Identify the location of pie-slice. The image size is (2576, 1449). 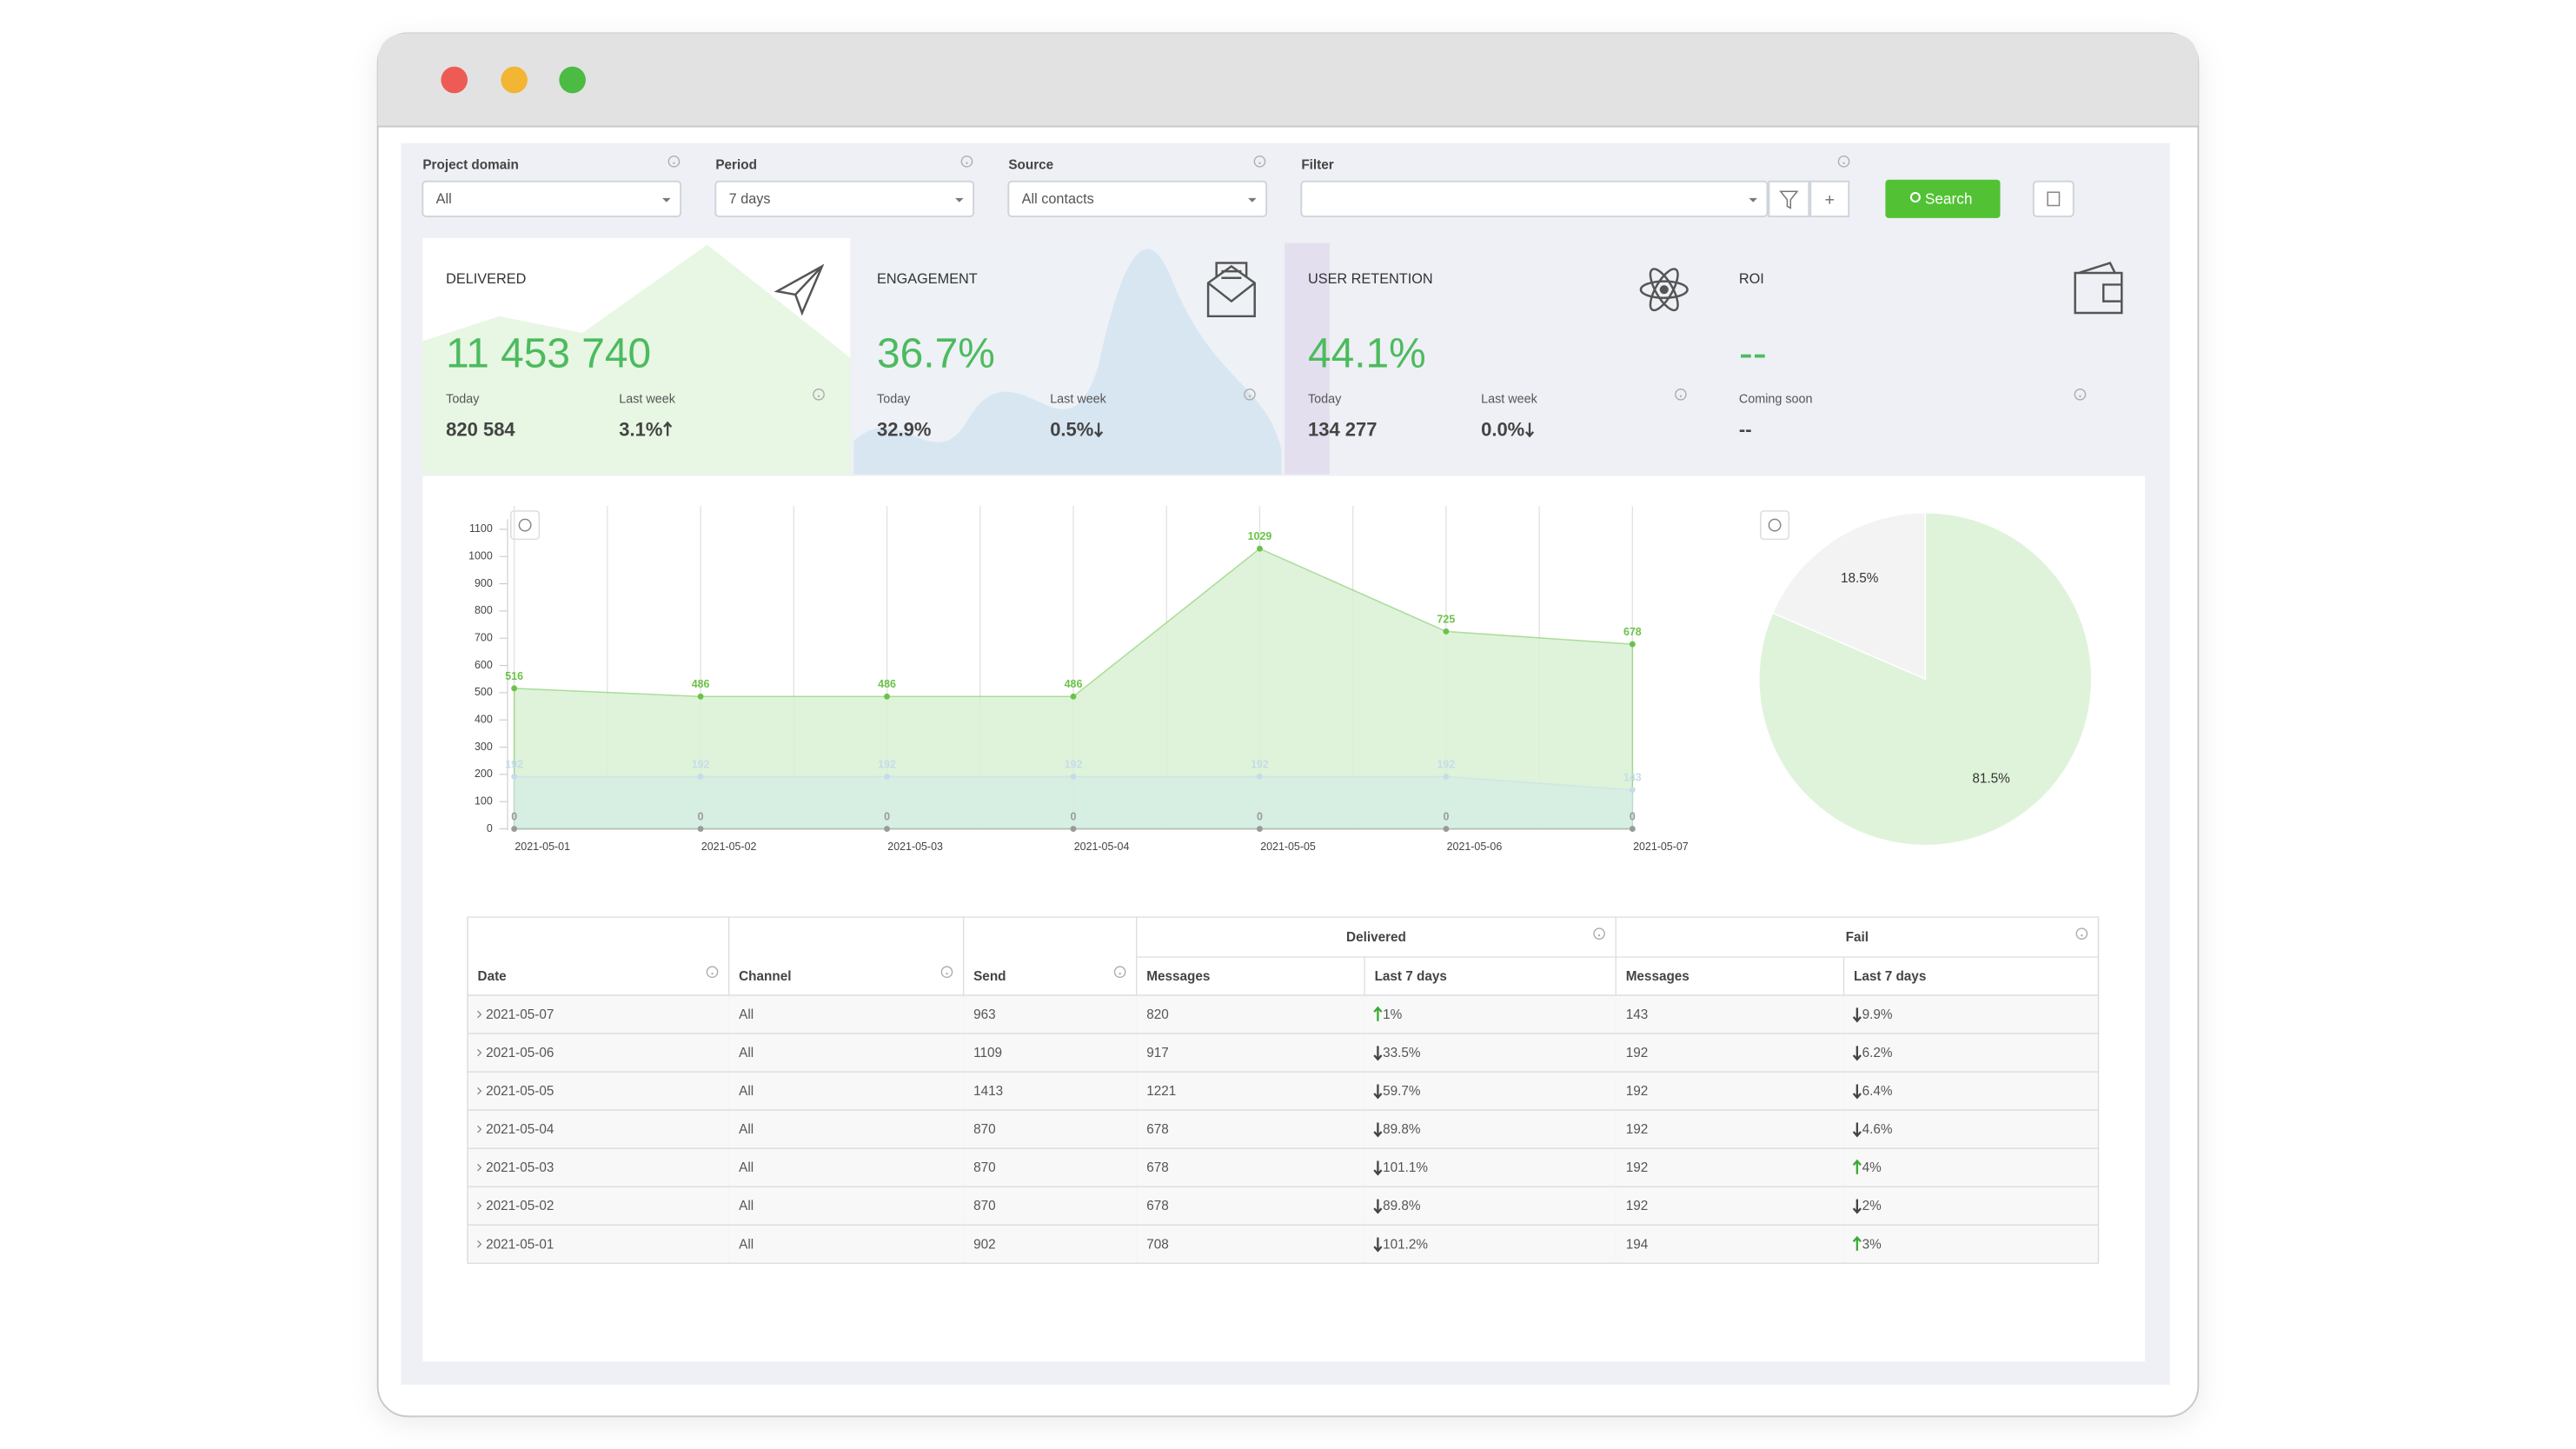
(1926, 679).